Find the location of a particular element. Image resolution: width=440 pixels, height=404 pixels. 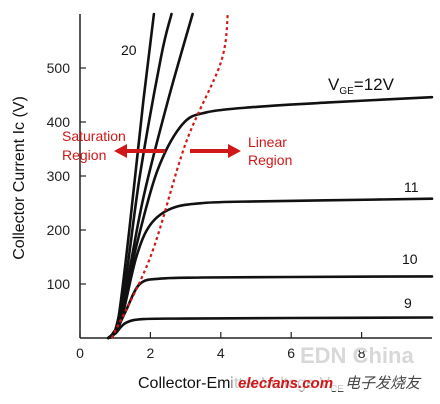

y-tick-label: 500 is located at coordinates (59, 68).